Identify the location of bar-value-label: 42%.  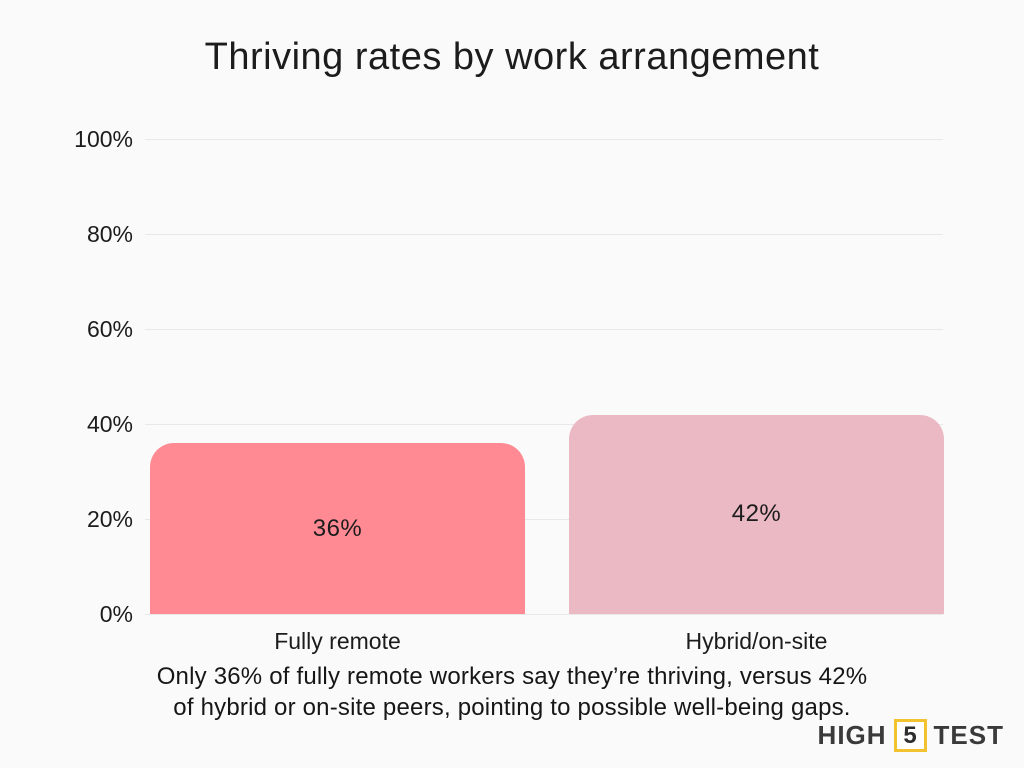
(756, 514).